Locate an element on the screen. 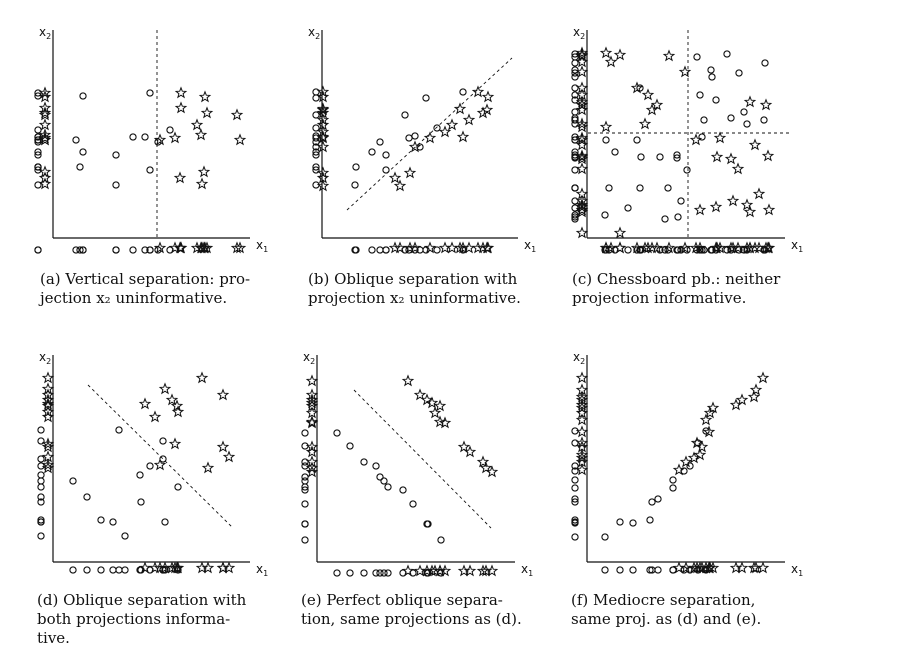  separator-line is located at coordinates (429, 134).